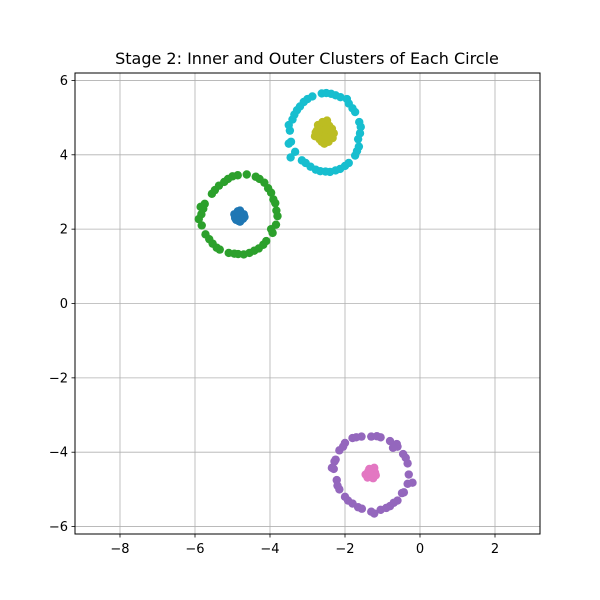 The height and width of the screenshot is (600, 600). Describe the element at coordinates (58, 378) in the screenshot. I see `y-tick-label: −2` at that location.